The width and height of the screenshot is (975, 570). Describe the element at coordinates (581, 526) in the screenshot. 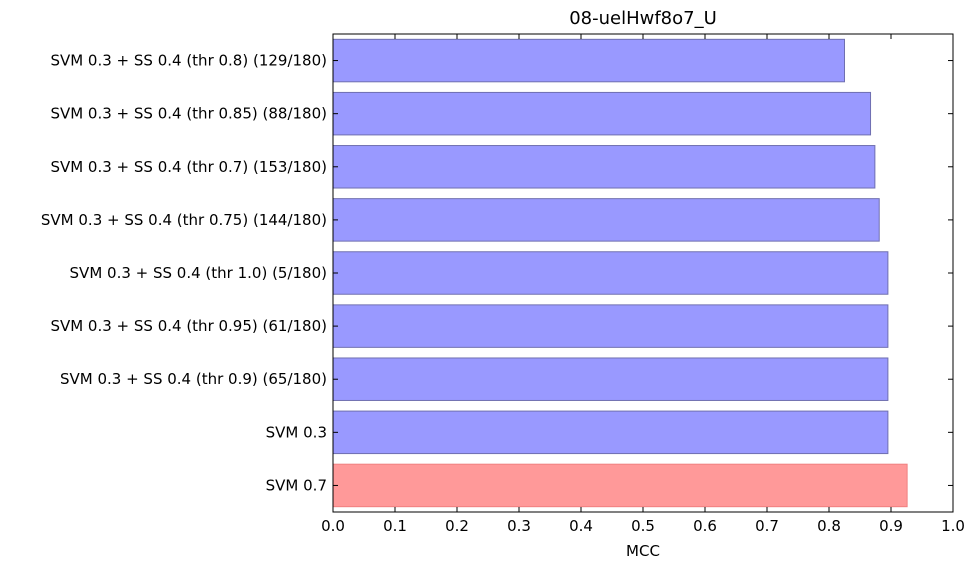

I see `x-tick-label: 0.4` at that location.